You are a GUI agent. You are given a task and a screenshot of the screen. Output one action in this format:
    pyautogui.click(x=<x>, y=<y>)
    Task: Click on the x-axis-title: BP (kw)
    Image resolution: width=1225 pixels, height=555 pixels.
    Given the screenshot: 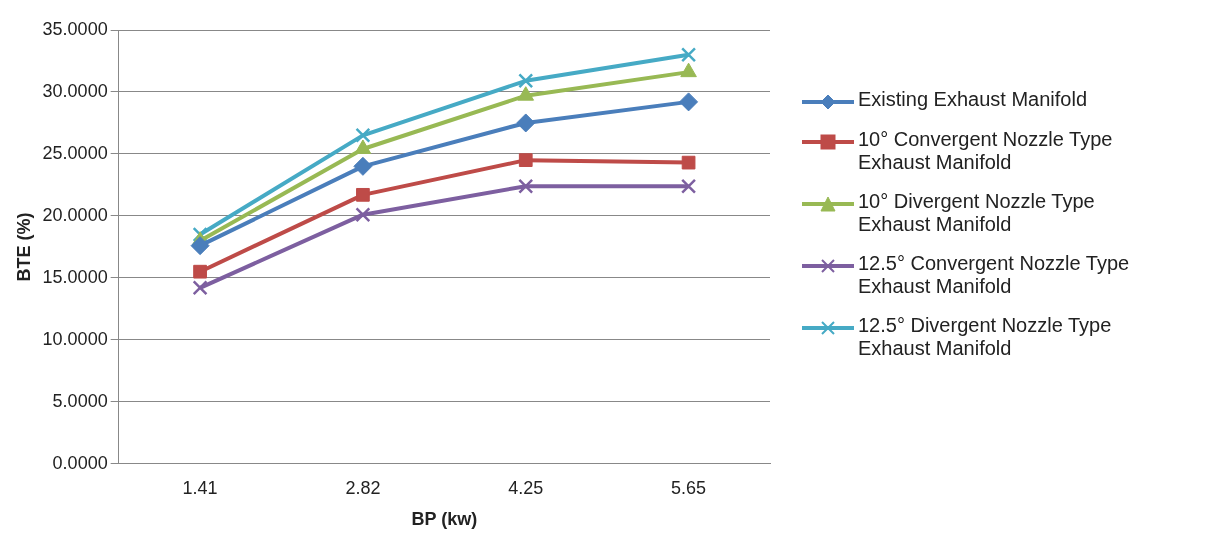 What is the action you would take?
    pyautogui.click(x=444, y=519)
    